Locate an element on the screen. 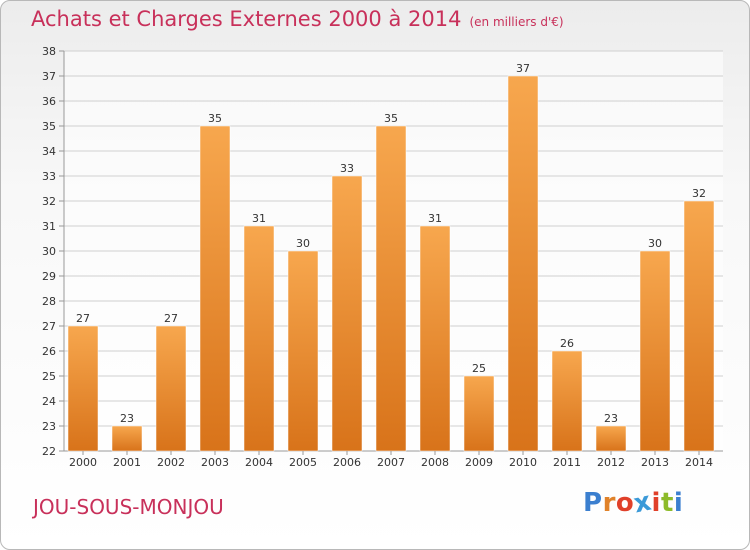 The height and width of the screenshot is (550, 750). bar-2004 is located at coordinates (259, 338).